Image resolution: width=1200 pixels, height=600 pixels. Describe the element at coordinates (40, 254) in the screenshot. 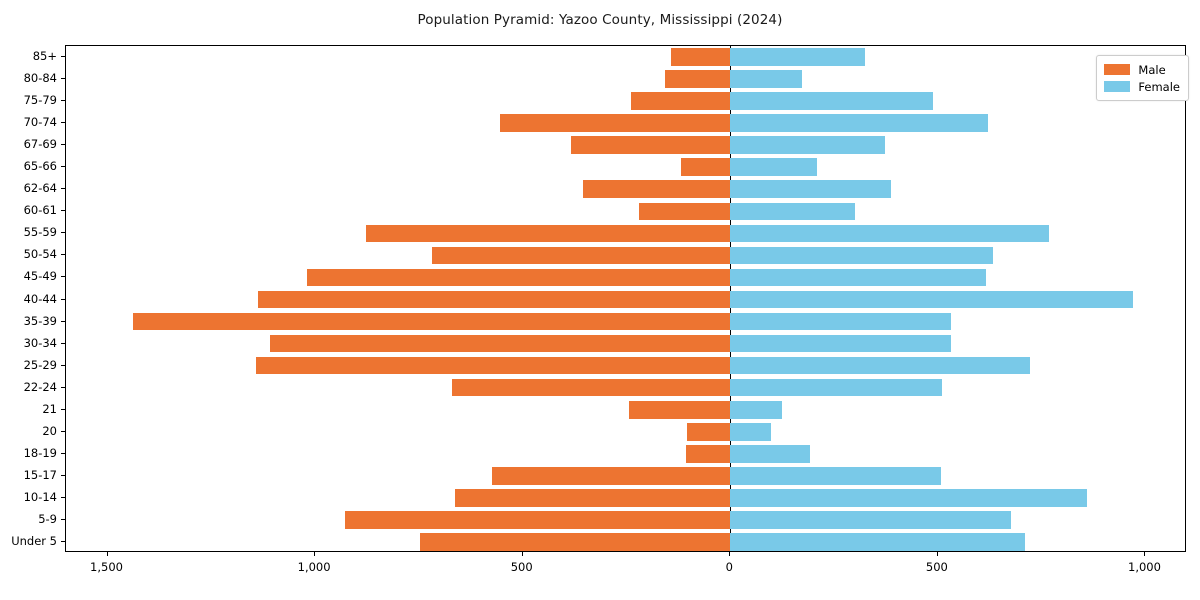

I see `y-axis-tick-label: 50-54` at that location.